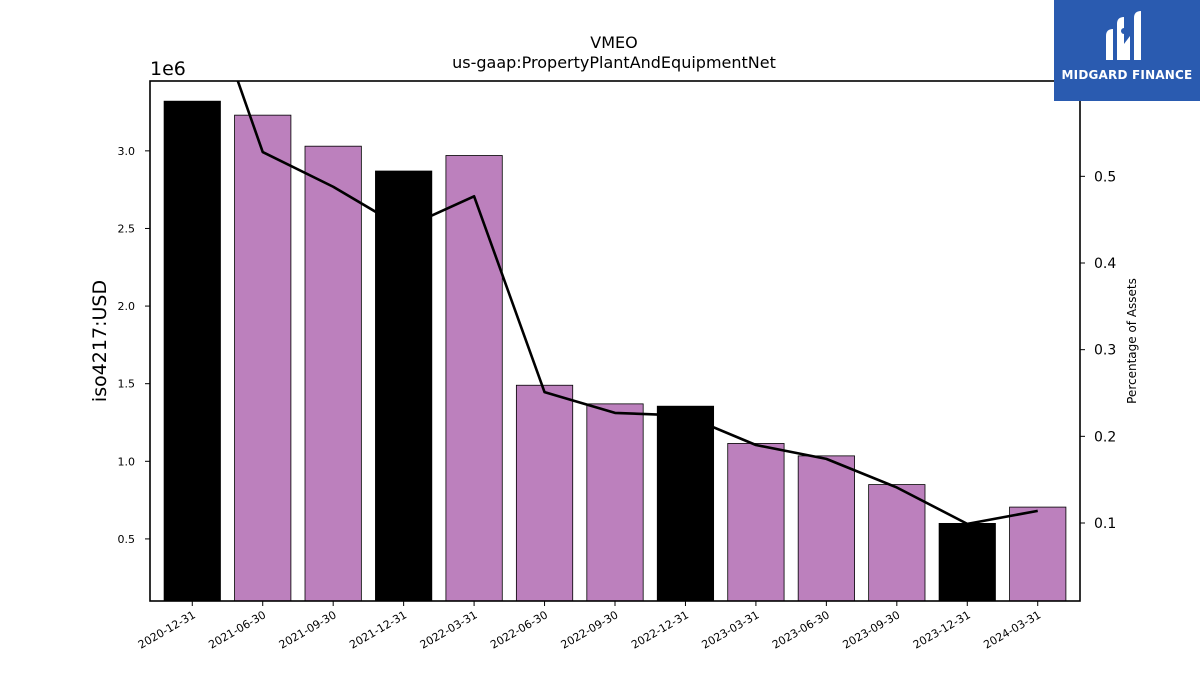 This screenshot has height=675, width=1200. What do you see at coordinates (614, 62) in the screenshot?
I see `chart-subtitle: us-gaap:PropertyPlantAndEquipmentNet` at bounding box center [614, 62].